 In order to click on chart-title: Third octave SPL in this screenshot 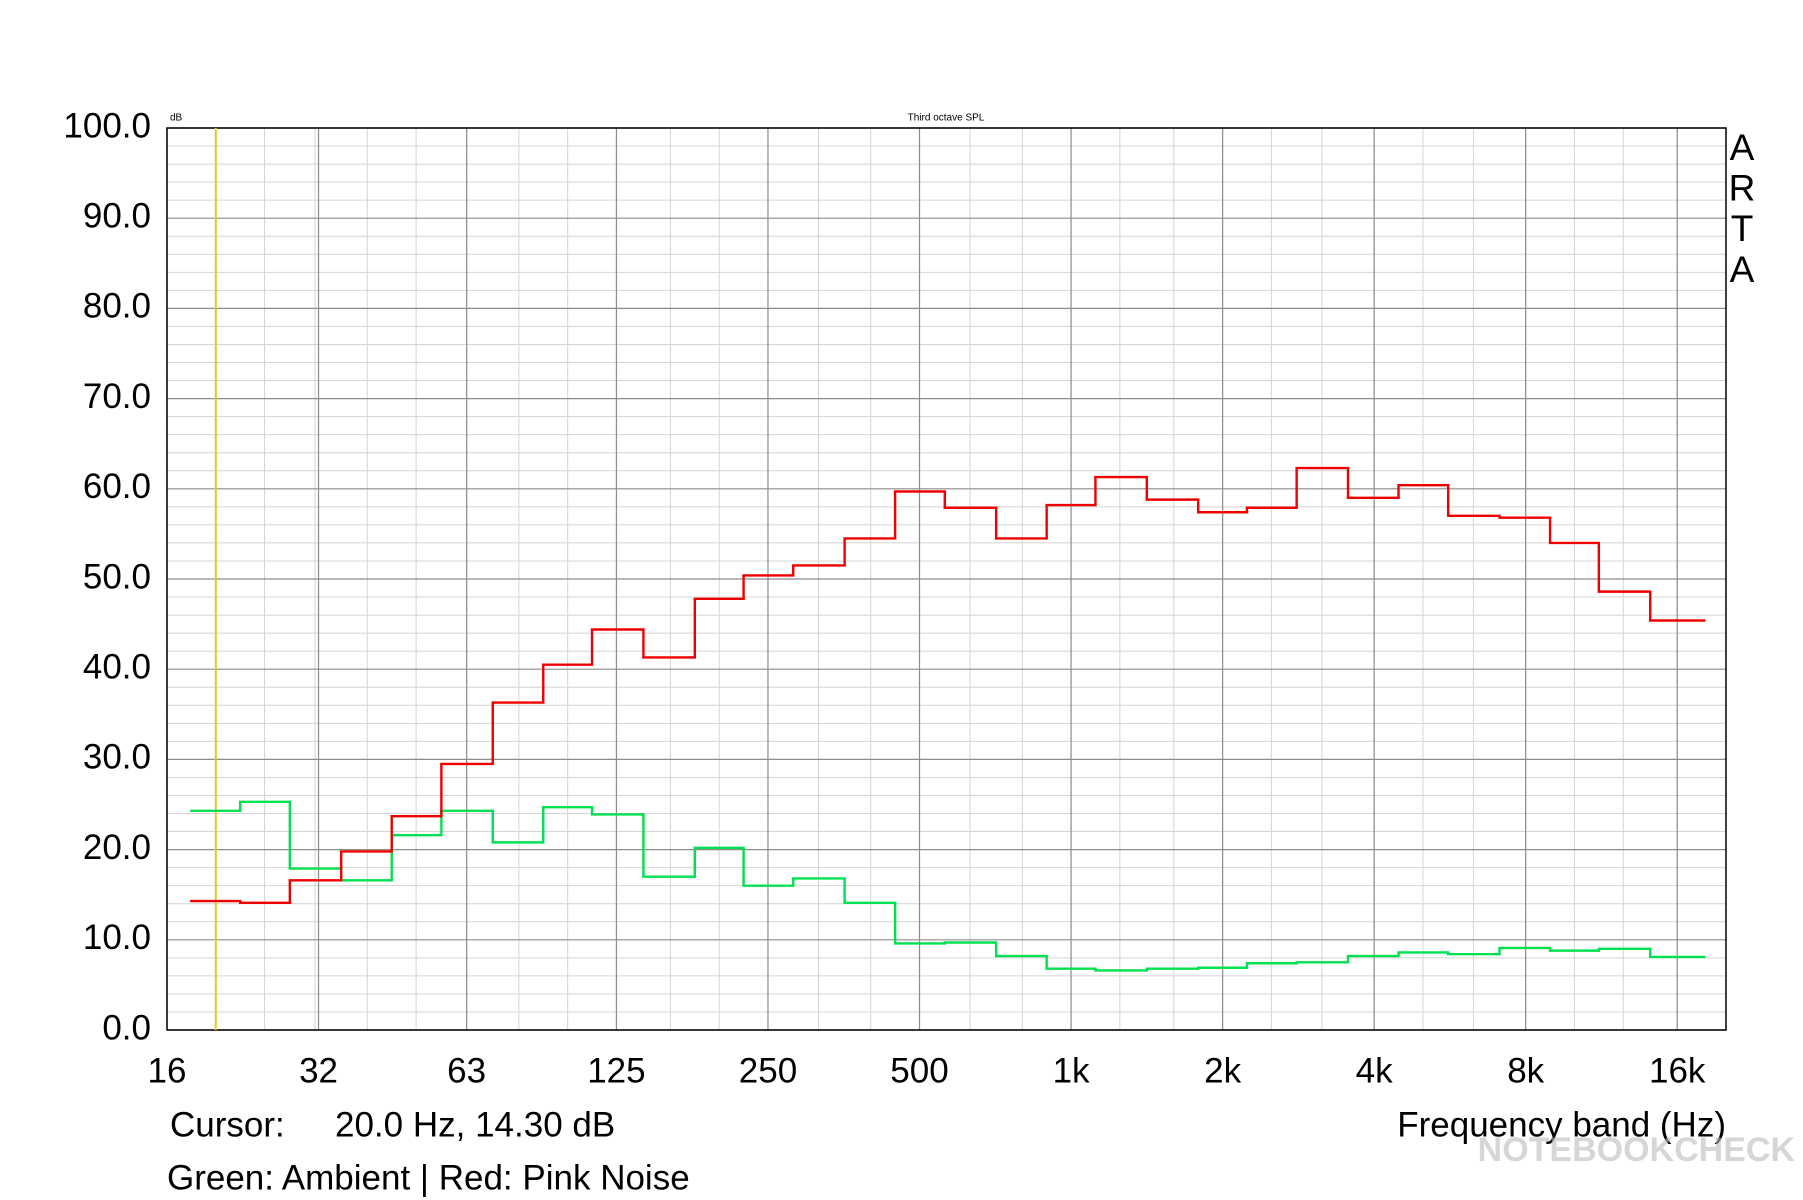, I will do `click(946, 118)`.